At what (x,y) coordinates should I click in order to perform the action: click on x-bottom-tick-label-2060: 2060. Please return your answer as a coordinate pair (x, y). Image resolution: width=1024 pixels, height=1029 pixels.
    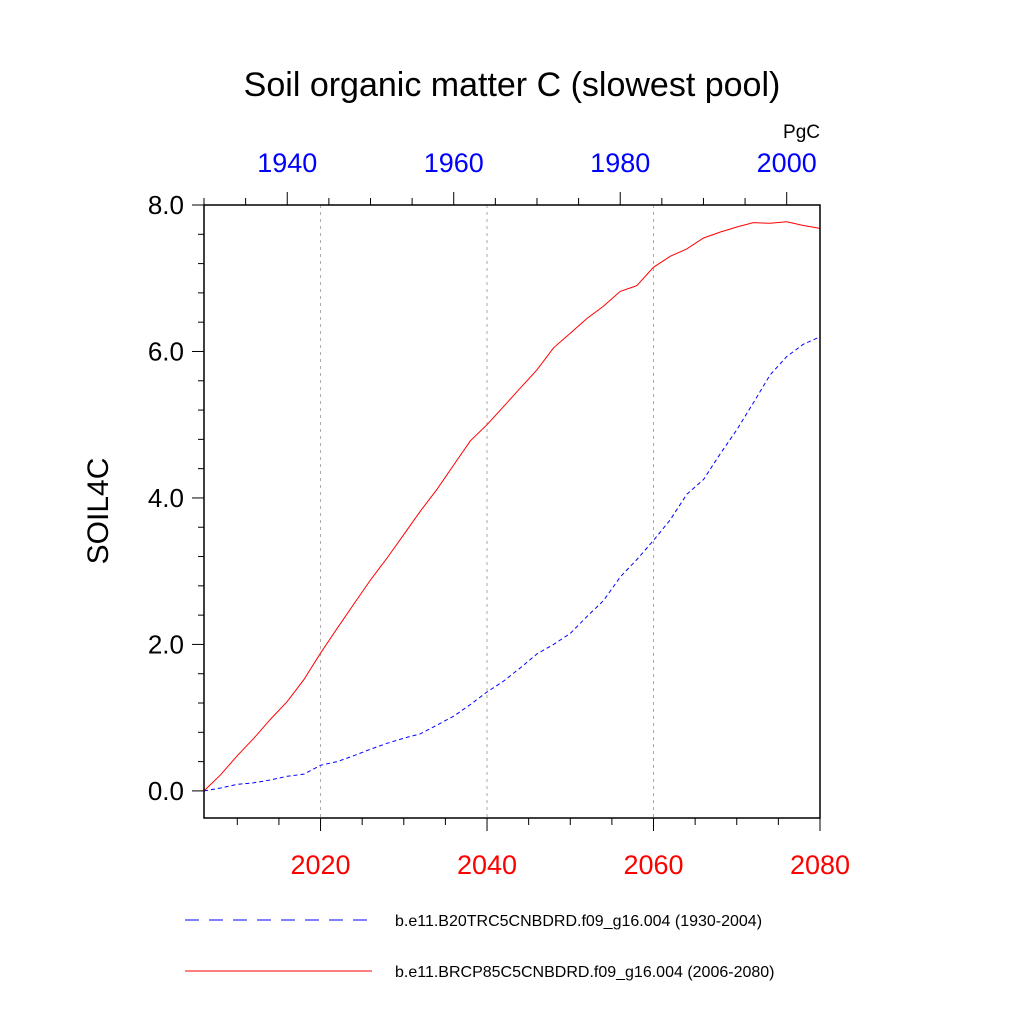
    Looking at the image, I should click on (653, 865).